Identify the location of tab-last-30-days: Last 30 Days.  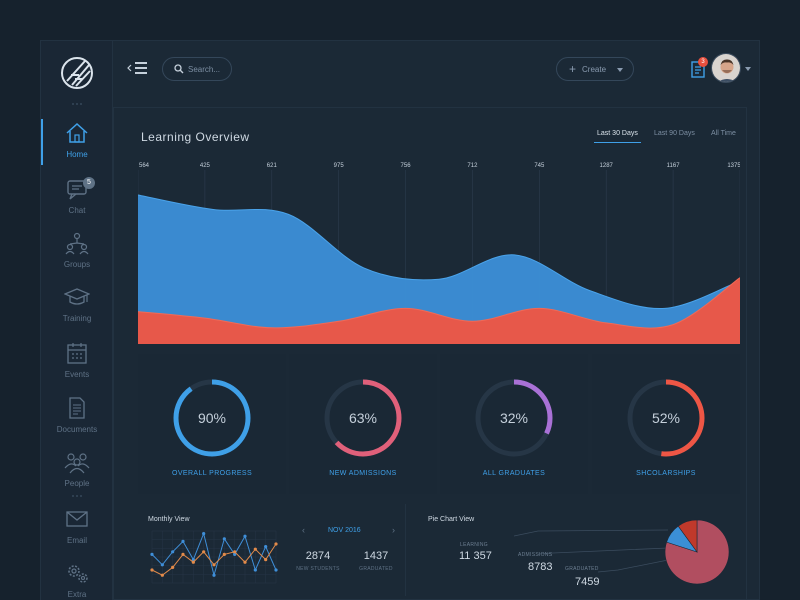
(617, 136).